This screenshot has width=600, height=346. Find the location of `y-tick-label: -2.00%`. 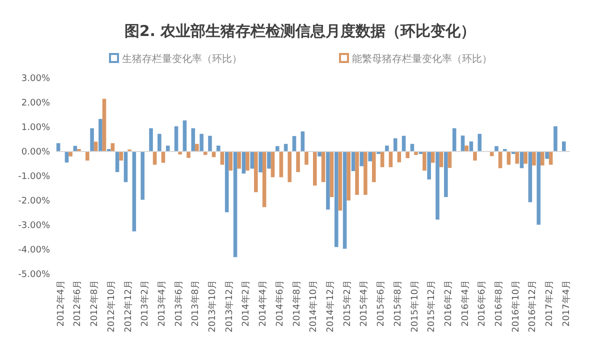

y-tick-label: -2.00% is located at coordinates (34, 201).